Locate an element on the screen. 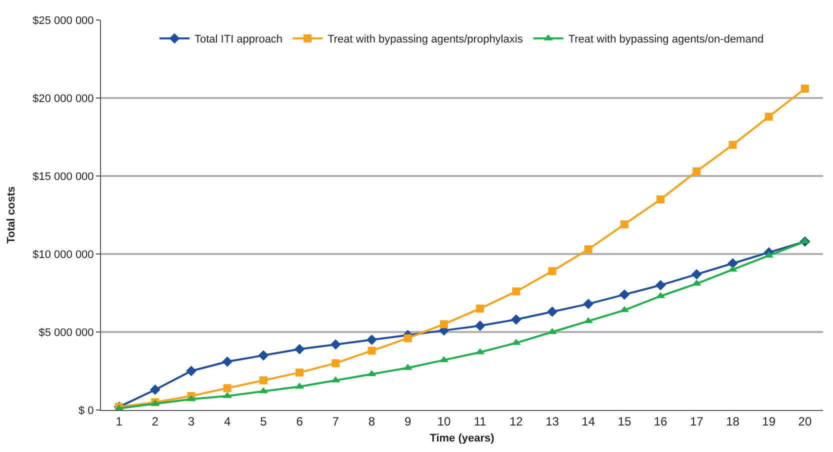  y-tick-label: $25 000 000 is located at coordinates (63, 20).